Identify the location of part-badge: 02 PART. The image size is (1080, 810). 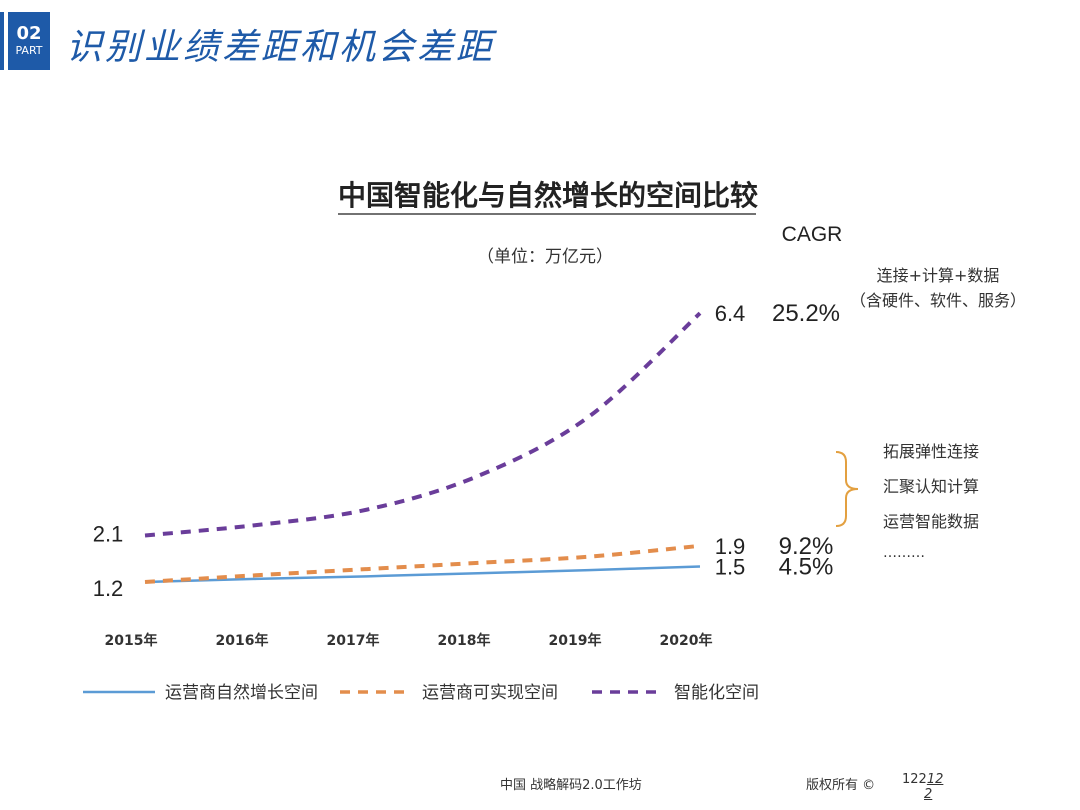
(29, 41).